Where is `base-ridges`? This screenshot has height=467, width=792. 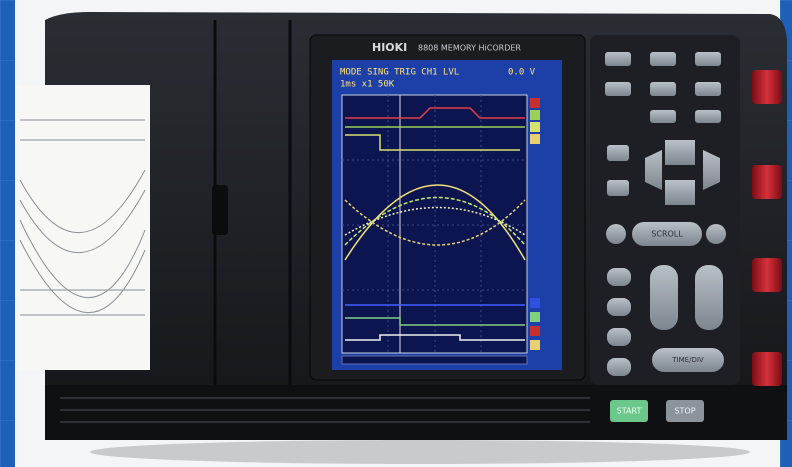 base-ridges is located at coordinates (325, 410).